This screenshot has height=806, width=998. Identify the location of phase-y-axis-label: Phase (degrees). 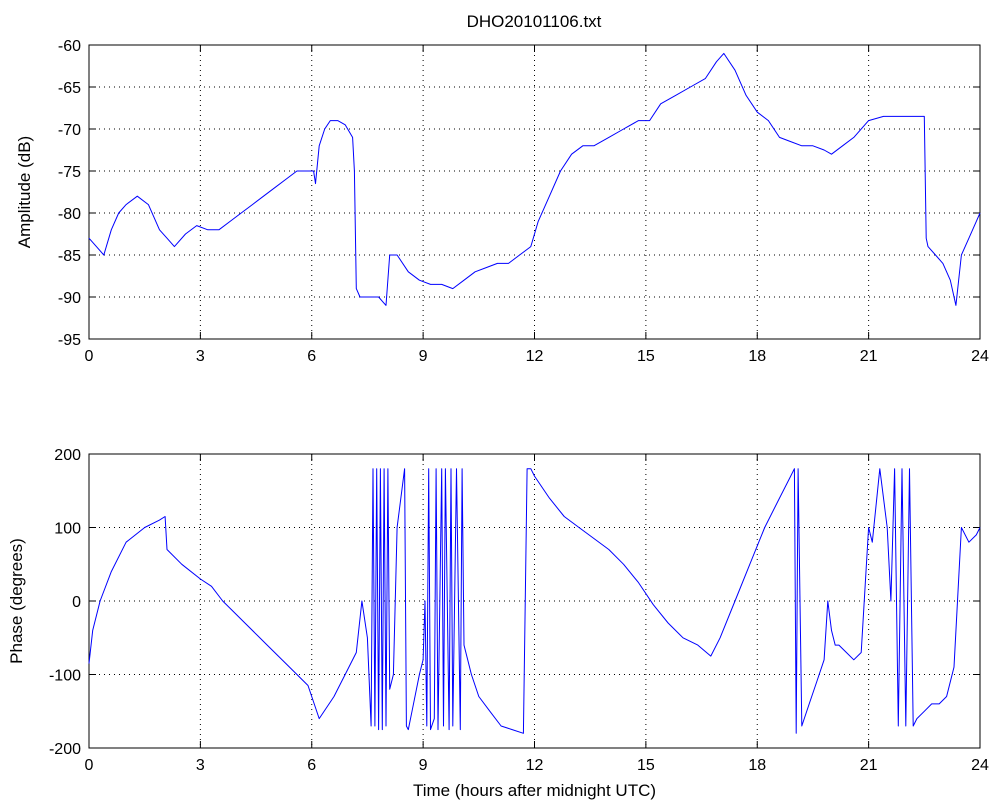
(16, 601).